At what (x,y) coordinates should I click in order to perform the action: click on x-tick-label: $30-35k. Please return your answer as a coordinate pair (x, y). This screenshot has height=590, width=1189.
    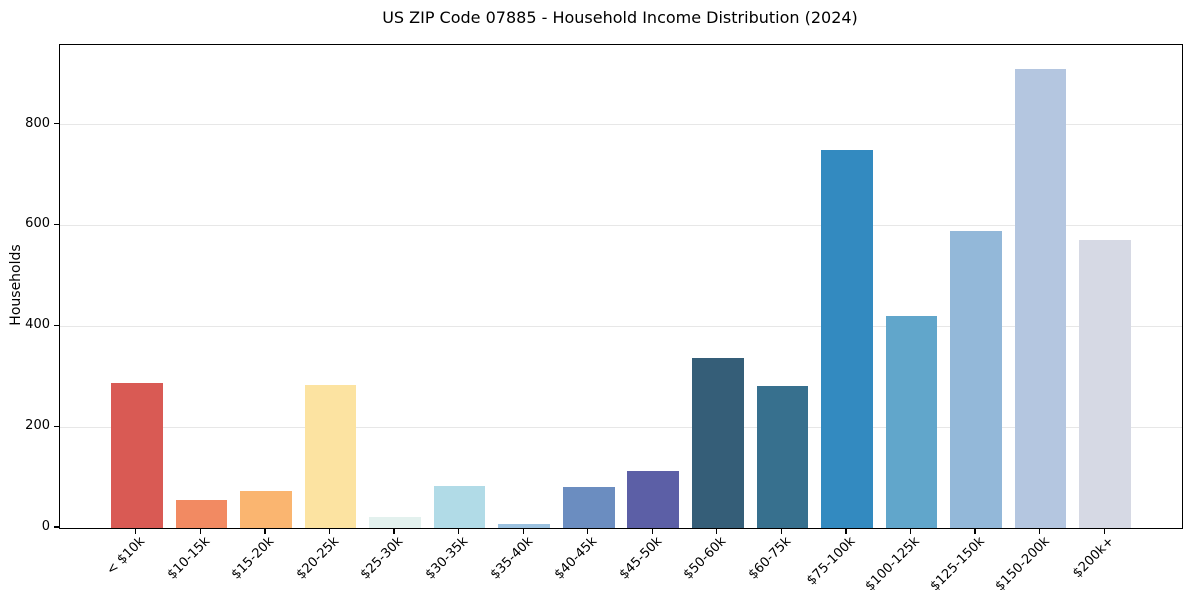
    Looking at the image, I should click on (447, 558).